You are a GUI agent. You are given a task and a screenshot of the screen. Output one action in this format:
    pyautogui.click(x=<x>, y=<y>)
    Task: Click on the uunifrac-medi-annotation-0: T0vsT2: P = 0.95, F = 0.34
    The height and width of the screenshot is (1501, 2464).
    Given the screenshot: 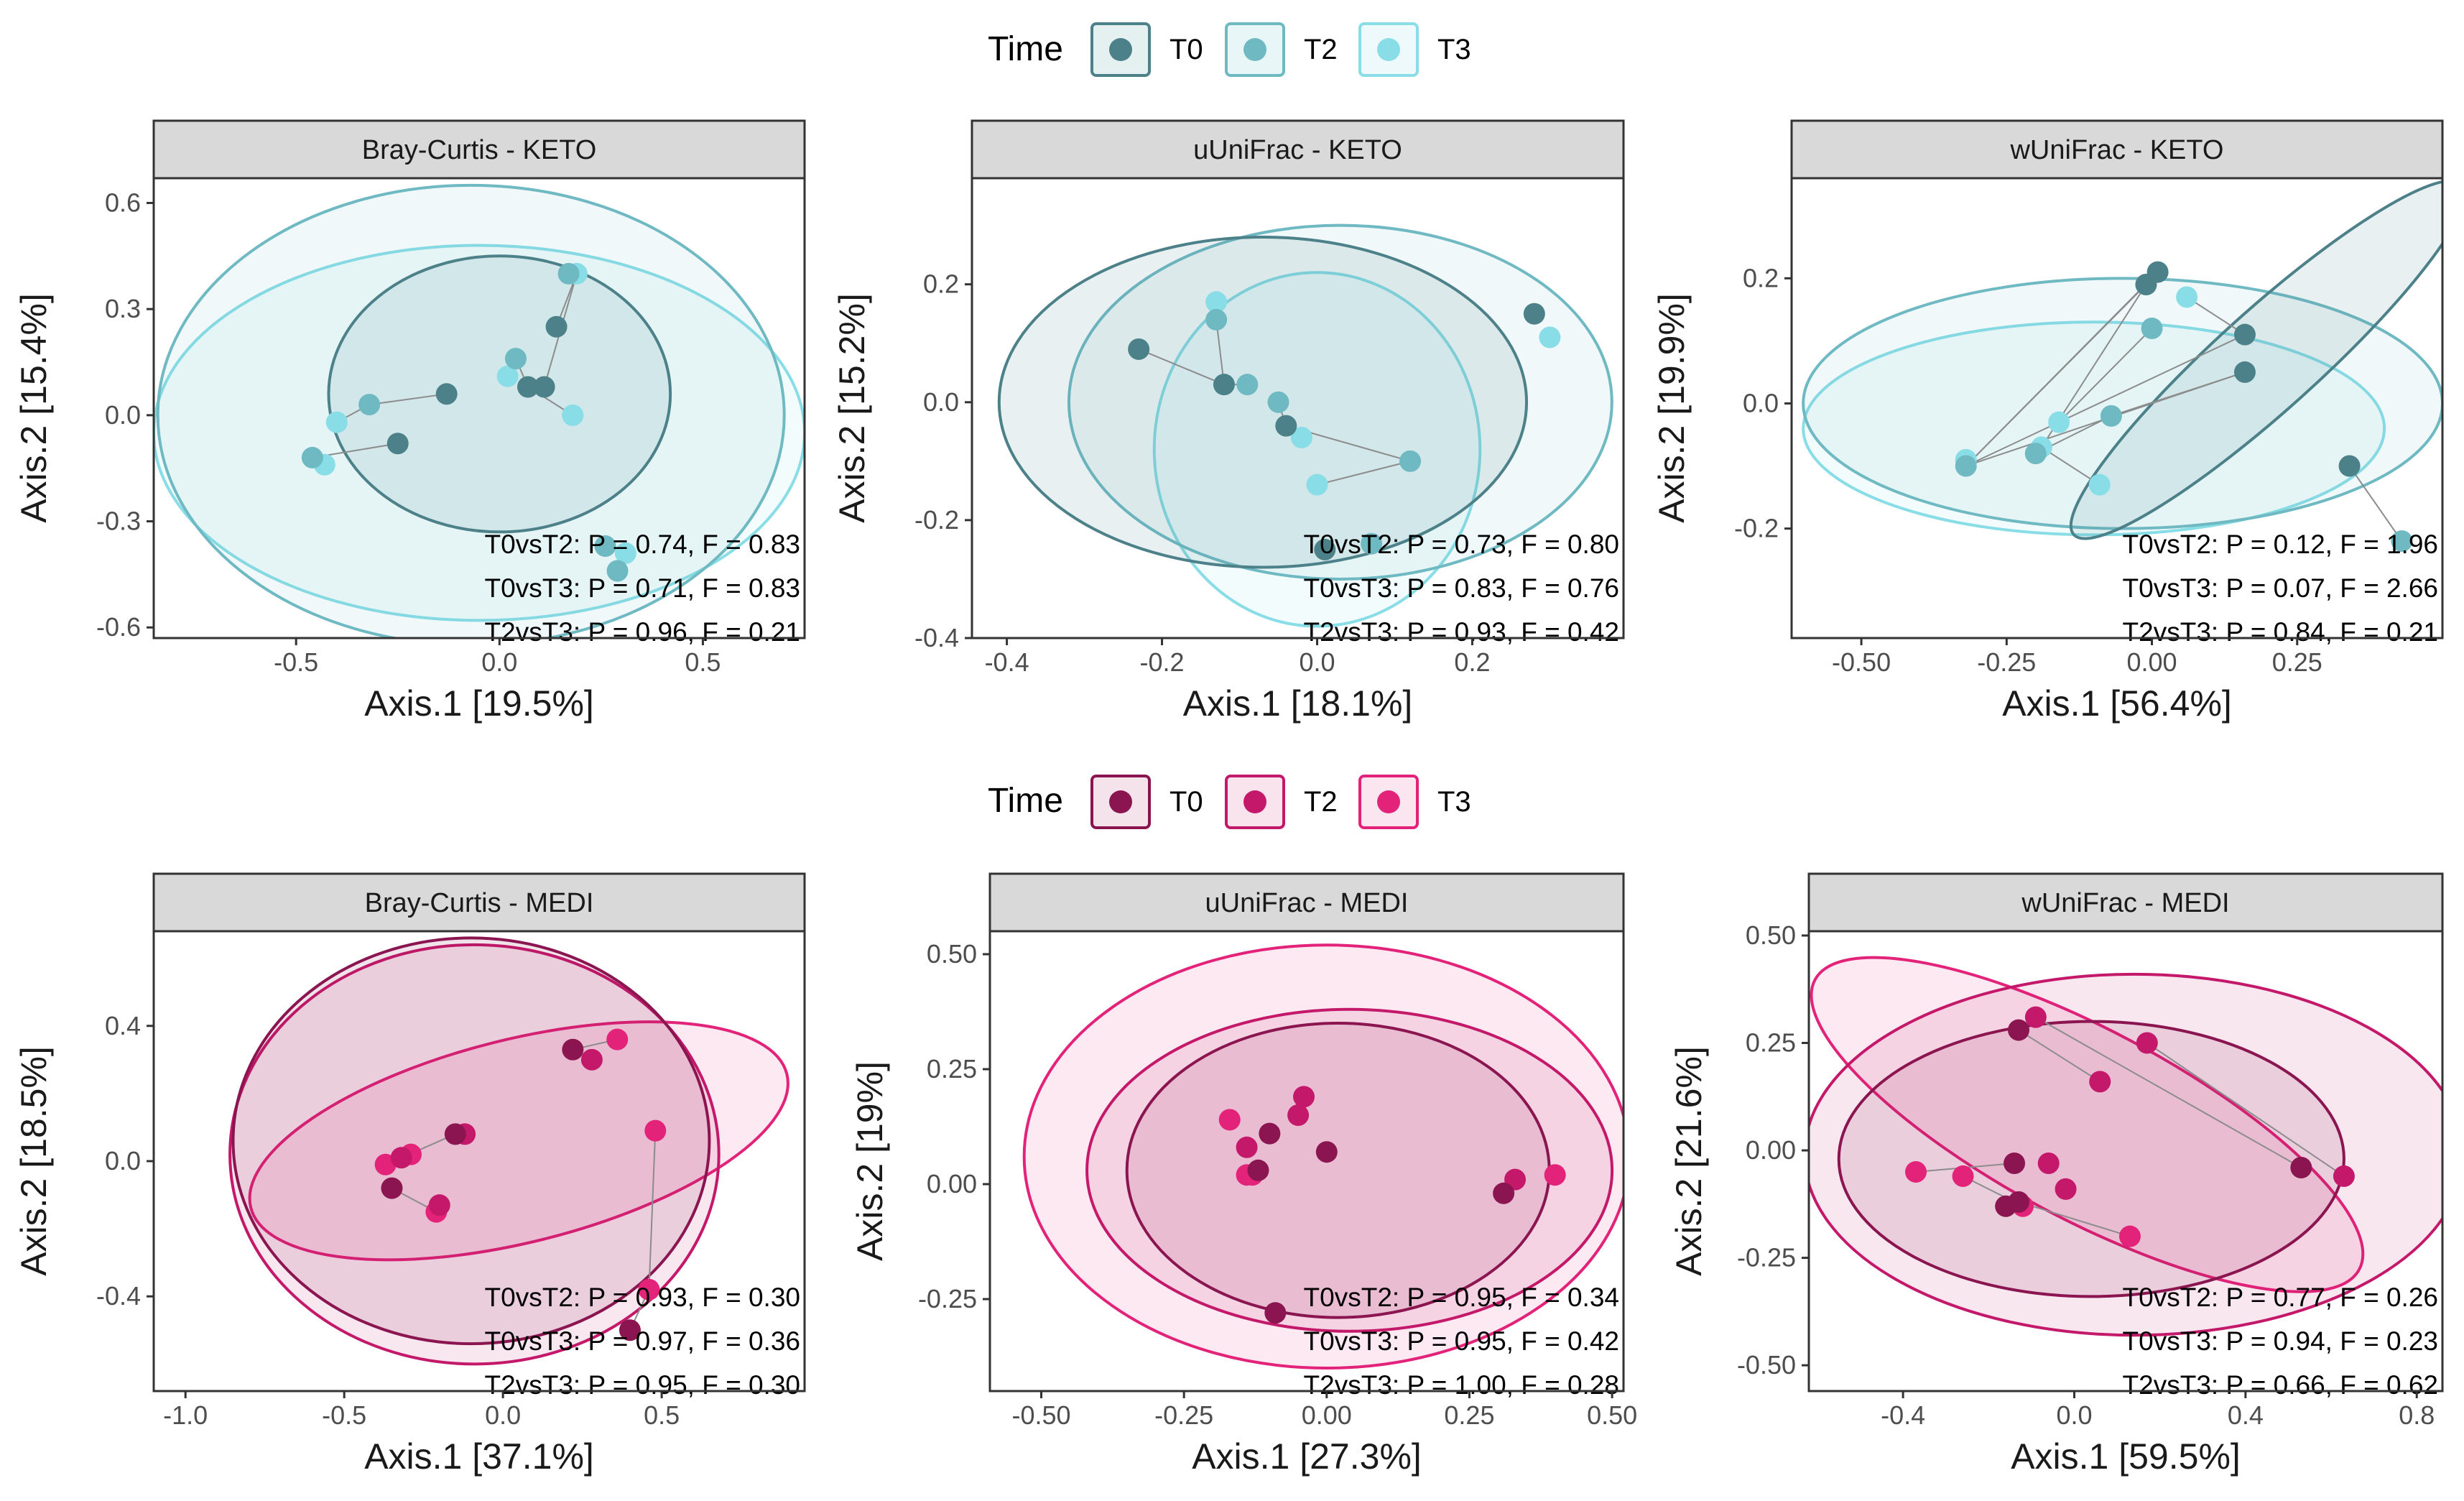 What is the action you would take?
    pyautogui.click(x=1461, y=1297)
    